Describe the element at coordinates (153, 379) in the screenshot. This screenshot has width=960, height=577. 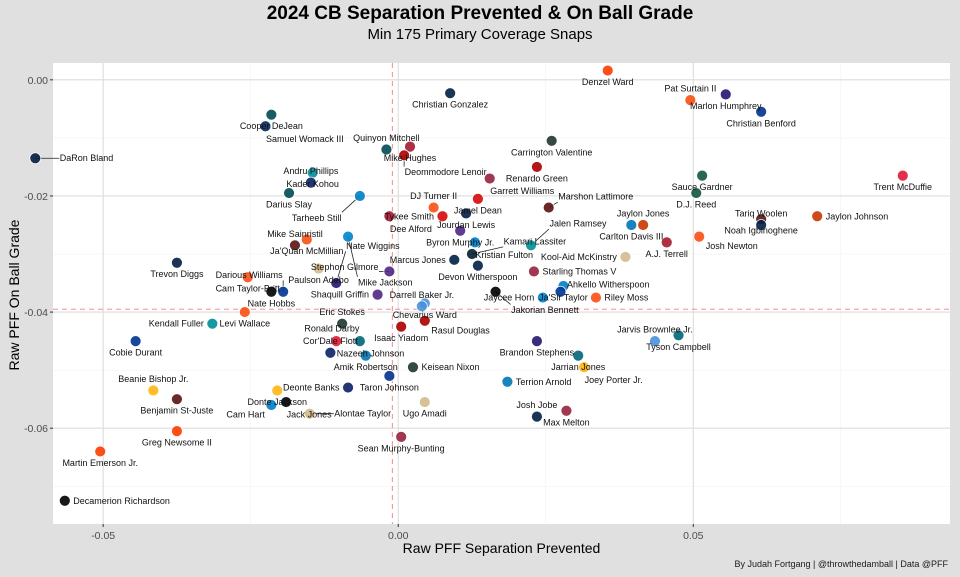
I see `point-label: Beanie Bishop Jr.` at that location.